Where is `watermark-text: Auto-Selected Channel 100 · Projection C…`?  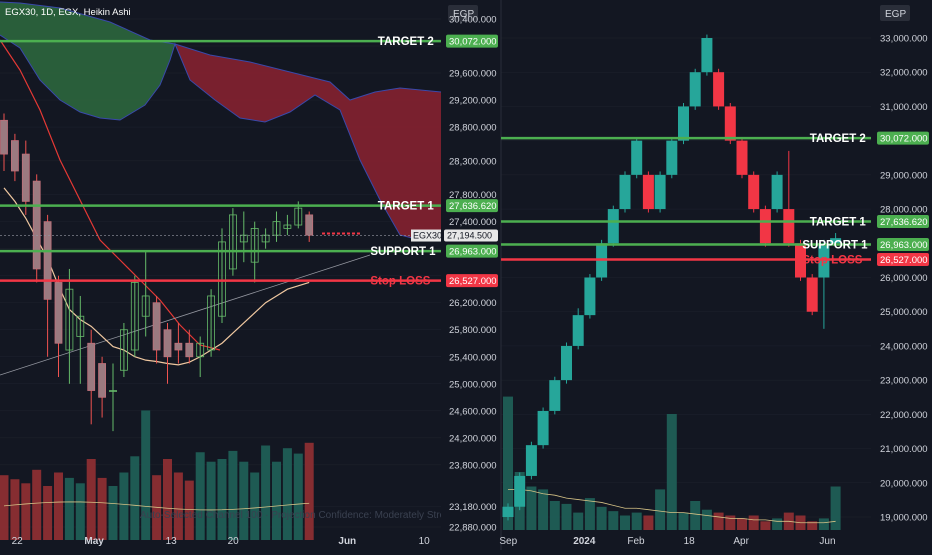 watermark-text: Auto-Selected Channel 100 · Projection C… is located at coordinates (298, 515).